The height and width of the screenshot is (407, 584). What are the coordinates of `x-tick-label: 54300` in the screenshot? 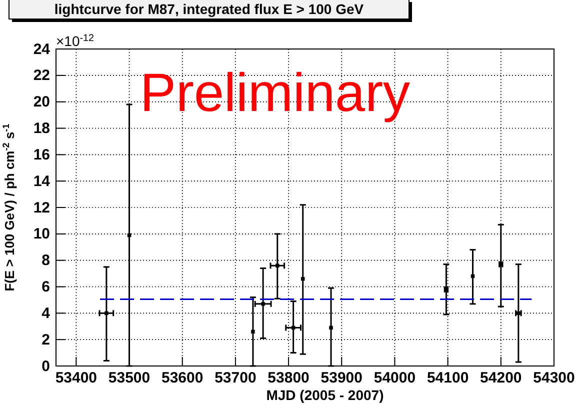 It's located at (554, 378).